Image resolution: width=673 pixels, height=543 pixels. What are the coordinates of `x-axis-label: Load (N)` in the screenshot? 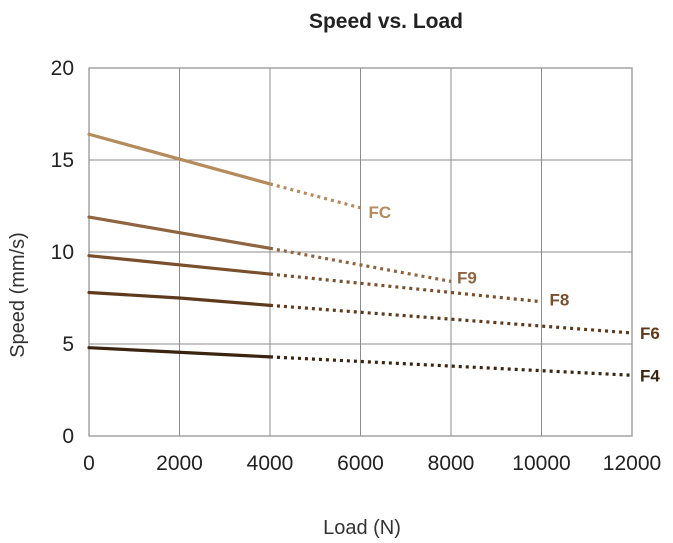 It's located at (362, 528).